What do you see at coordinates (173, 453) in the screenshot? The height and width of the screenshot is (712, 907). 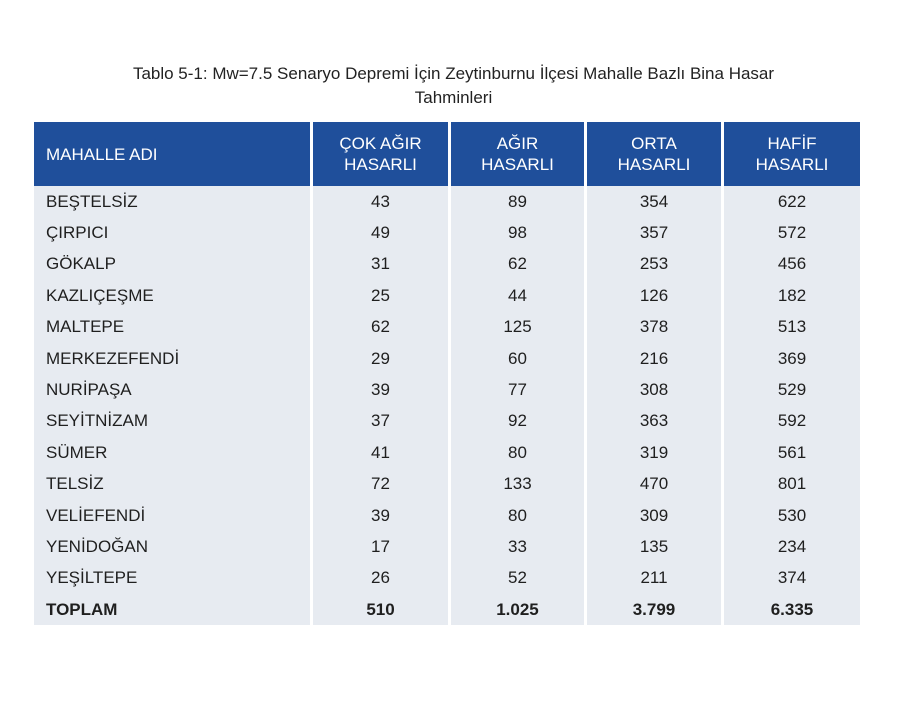 I see `neighborhood-name-cell: SÜMER` at bounding box center [173, 453].